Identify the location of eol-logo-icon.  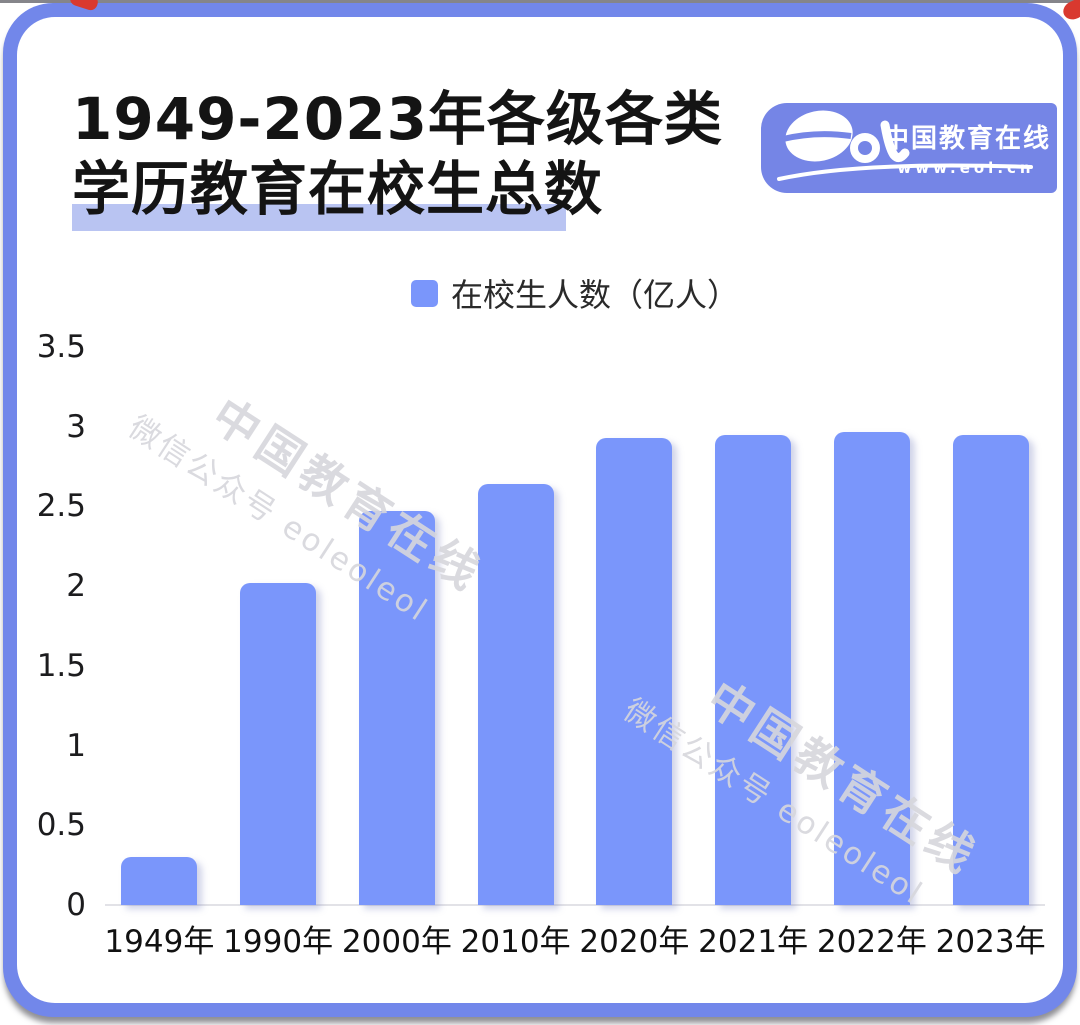
(905, 145).